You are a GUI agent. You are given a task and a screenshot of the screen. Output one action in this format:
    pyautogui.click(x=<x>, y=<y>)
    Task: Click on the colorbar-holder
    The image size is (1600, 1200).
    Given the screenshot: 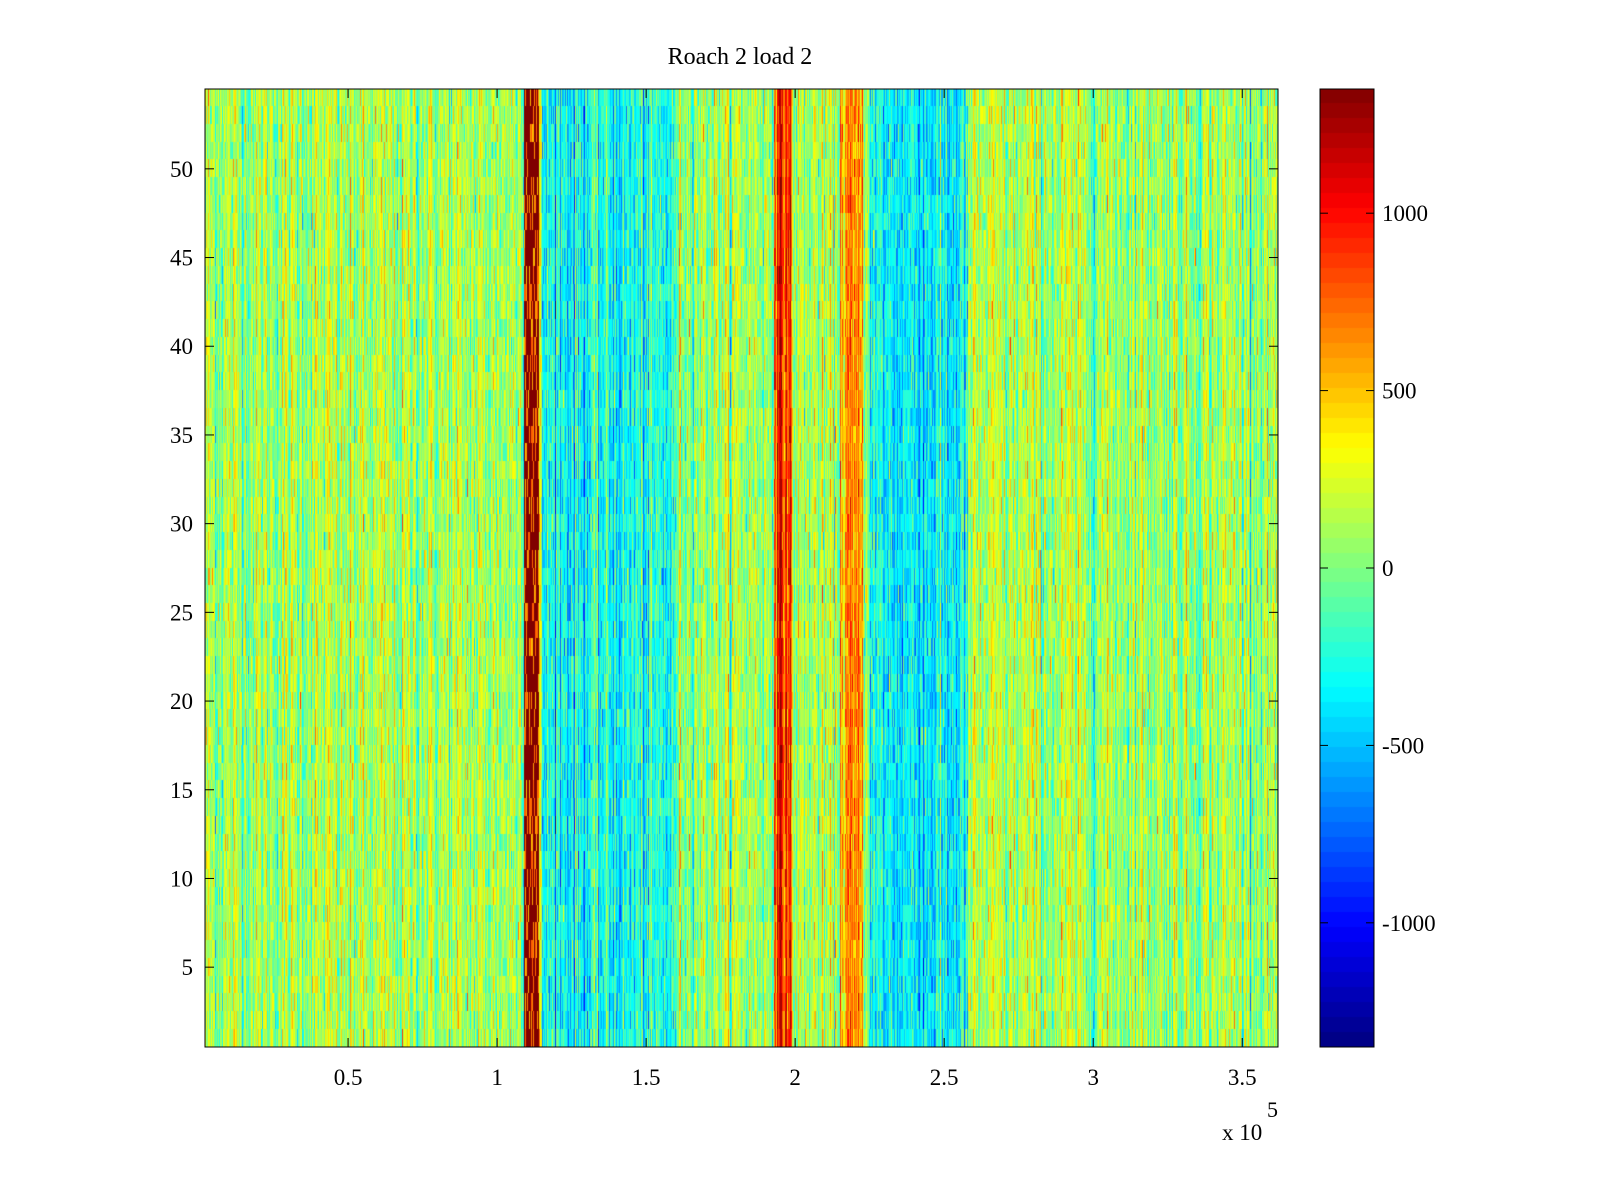 What is the action you would take?
    pyautogui.click(x=1347, y=568)
    